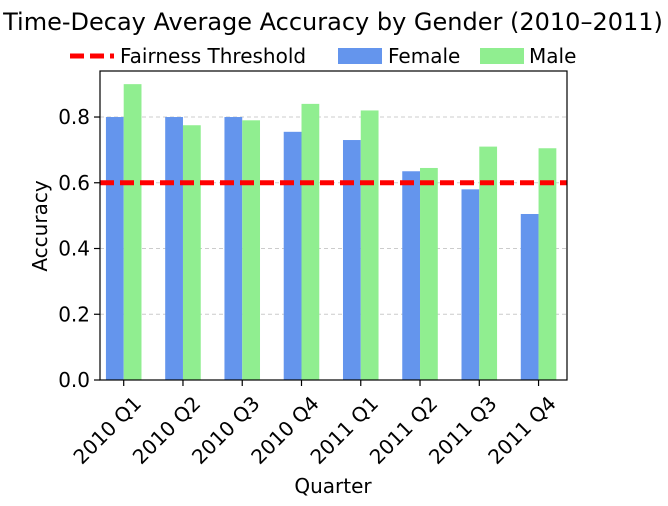 The height and width of the screenshot is (506, 668). What do you see at coordinates (360, 56) in the screenshot?
I see `legend-female-swatch` at bounding box center [360, 56].